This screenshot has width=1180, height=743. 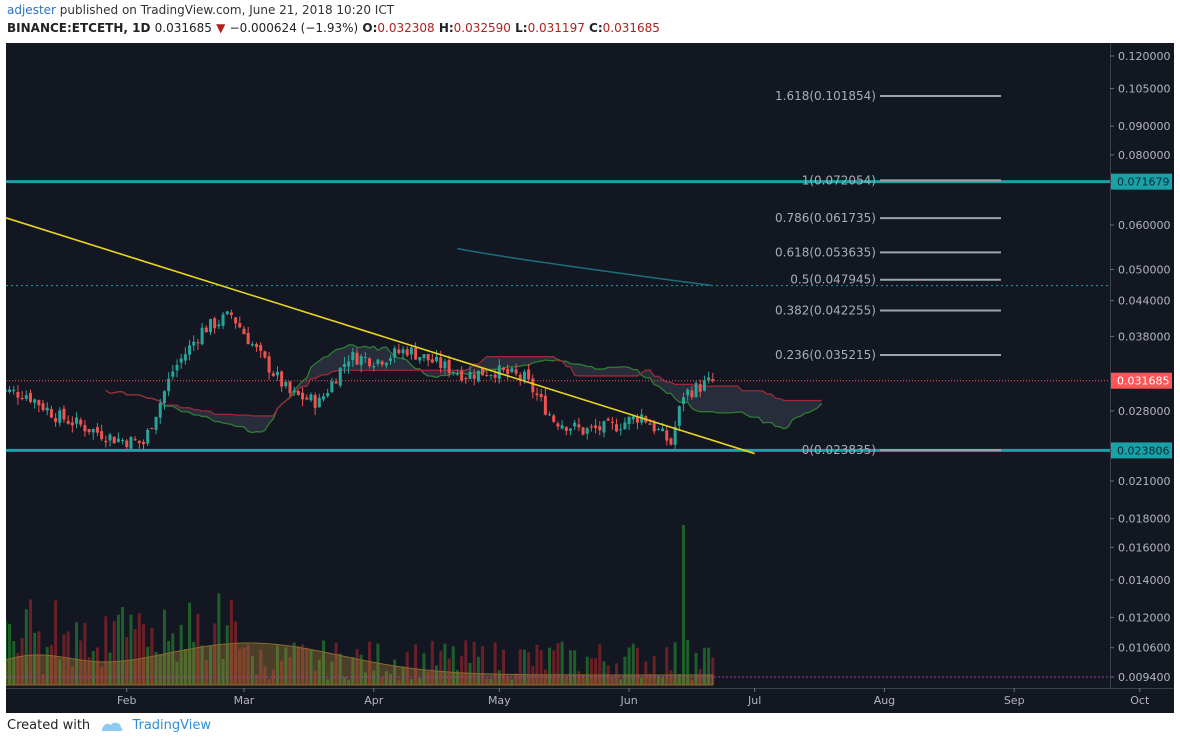 What do you see at coordinates (244, 700) in the screenshot?
I see `time-tick-label: Mar` at bounding box center [244, 700].